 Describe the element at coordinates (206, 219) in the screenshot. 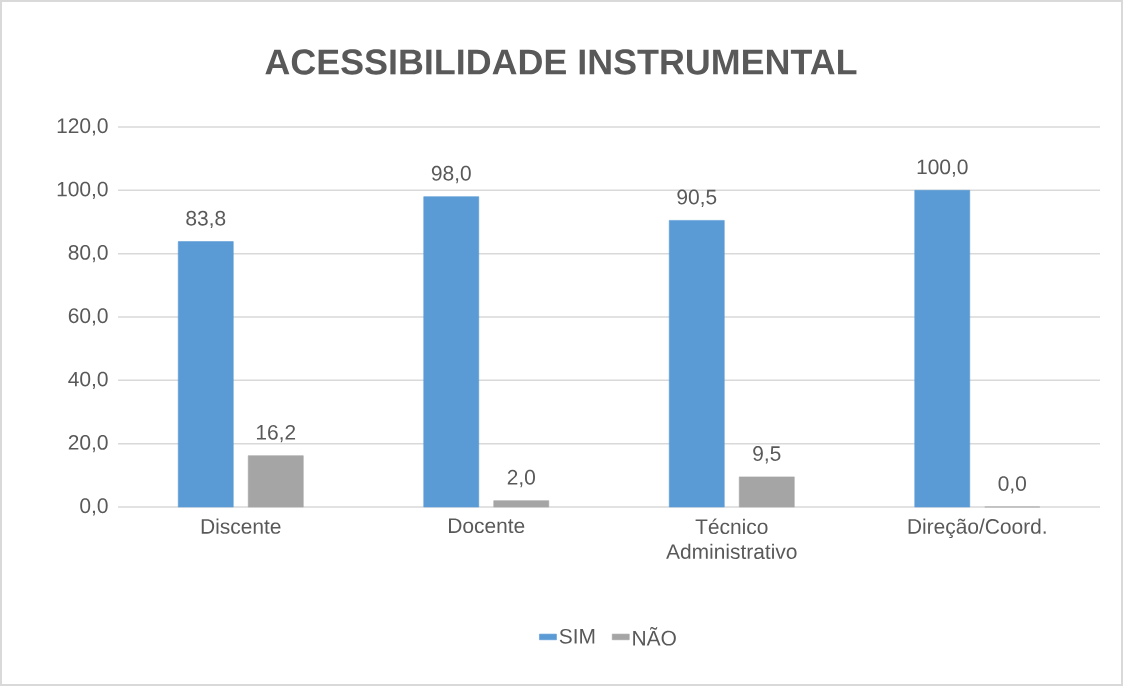

I see `data-label: 83,8` at that location.